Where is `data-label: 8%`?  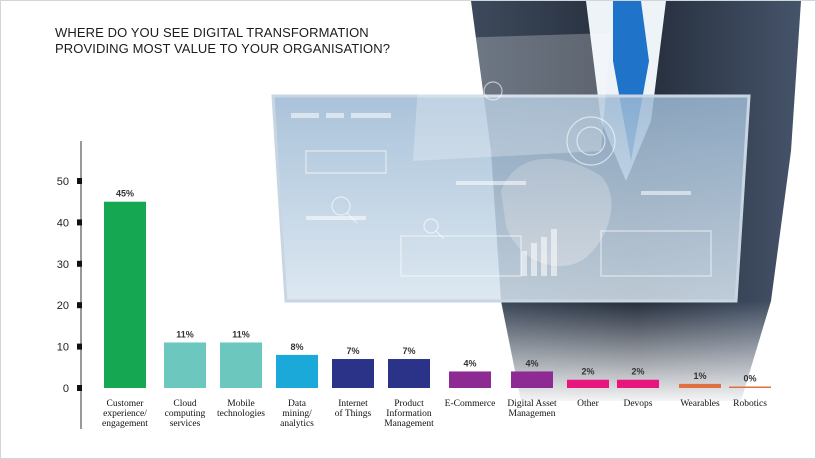 data-label: 8% is located at coordinates (296, 347).